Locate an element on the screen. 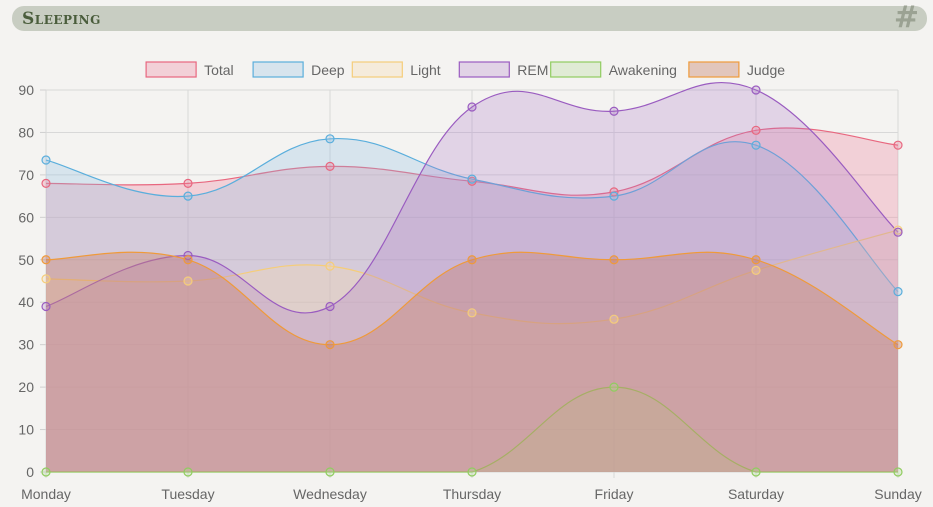 This screenshot has height=507, width=933. section-title: Sleeping is located at coordinates (61, 19).